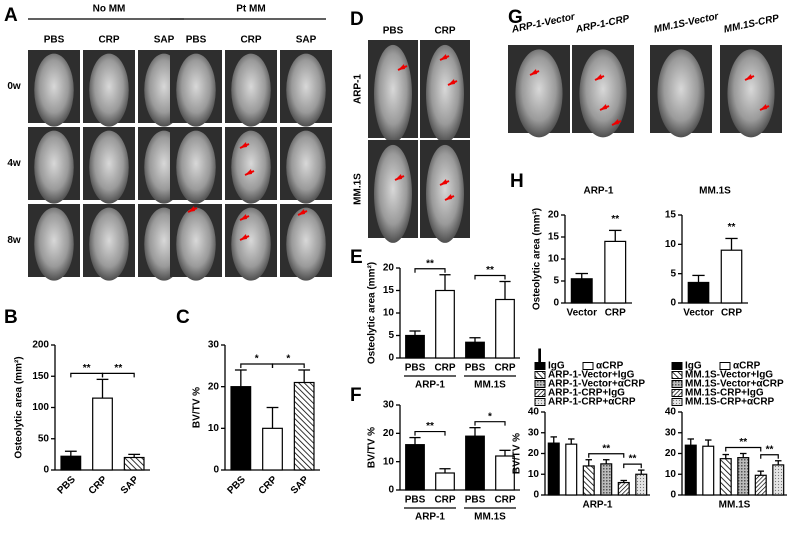 This screenshot has width=800, height=533. I want to click on chart-title: ARP-1, so click(598, 191).